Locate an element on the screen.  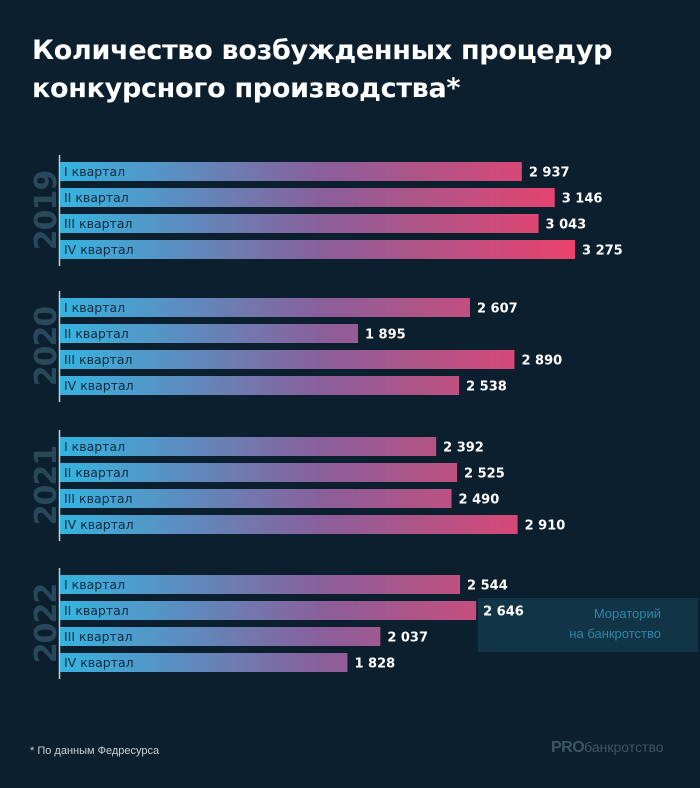
value-label: 2 646 is located at coordinates (503, 612).